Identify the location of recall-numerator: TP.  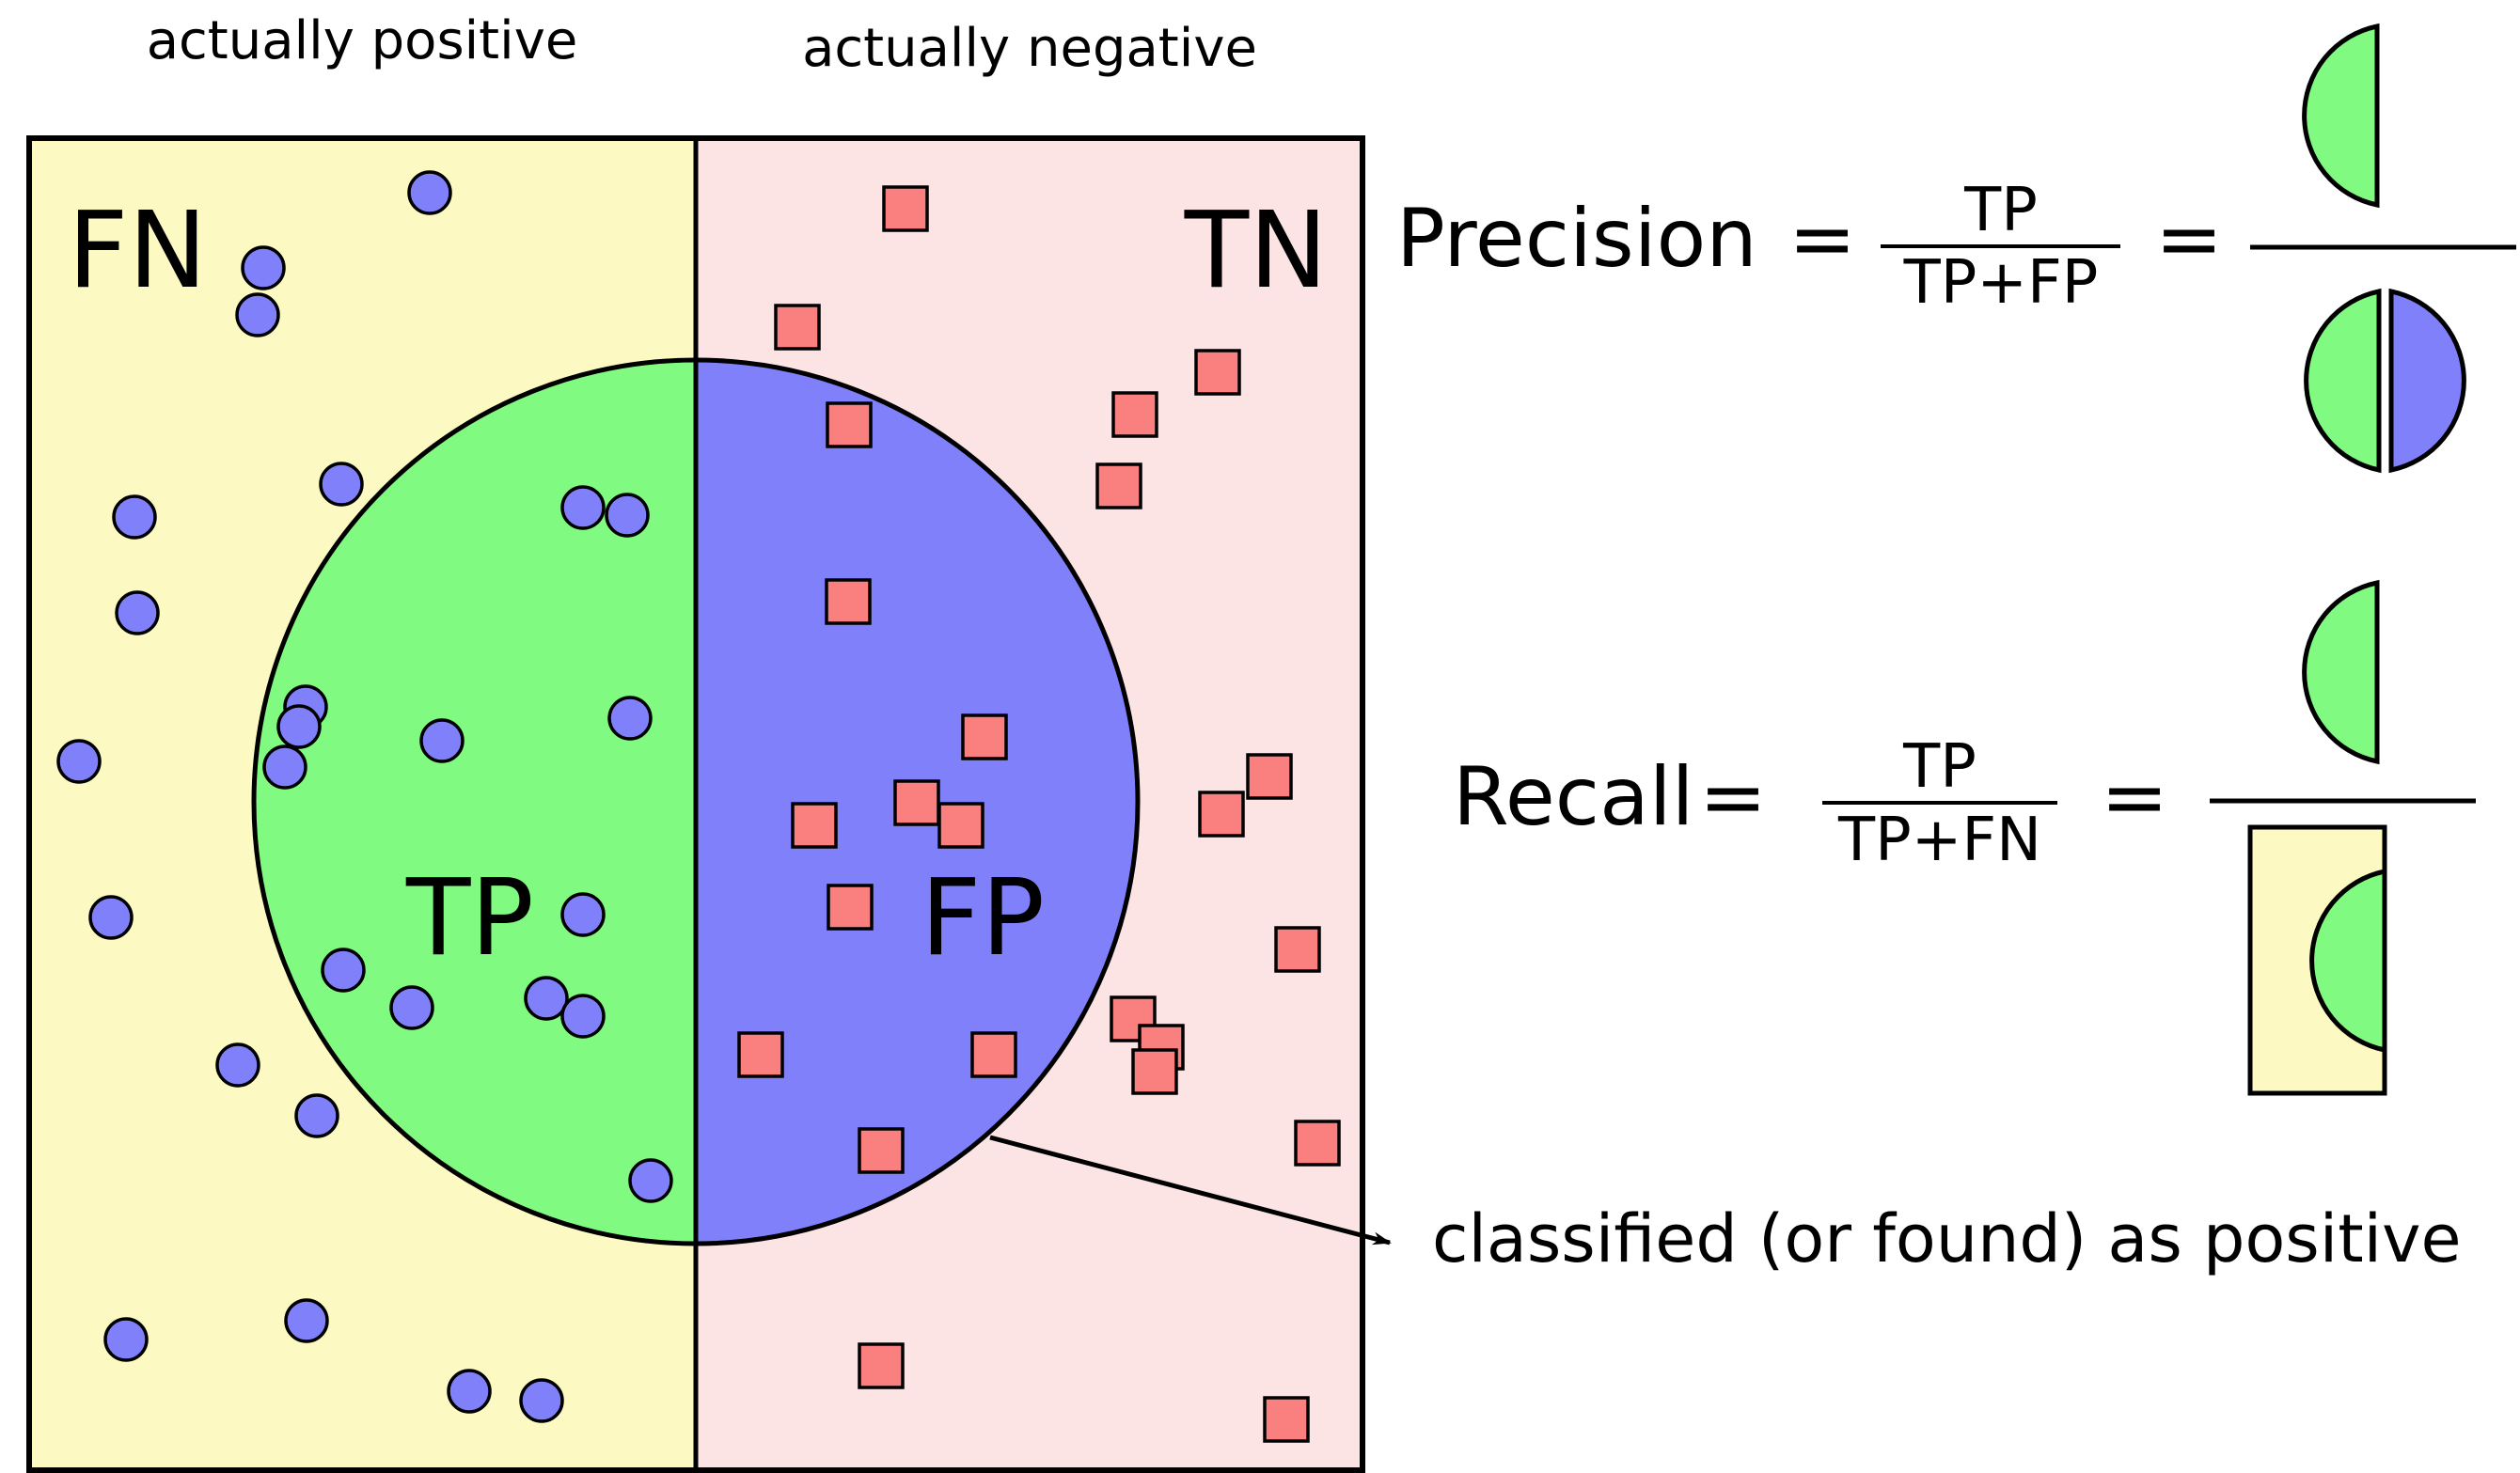
(1940, 767).